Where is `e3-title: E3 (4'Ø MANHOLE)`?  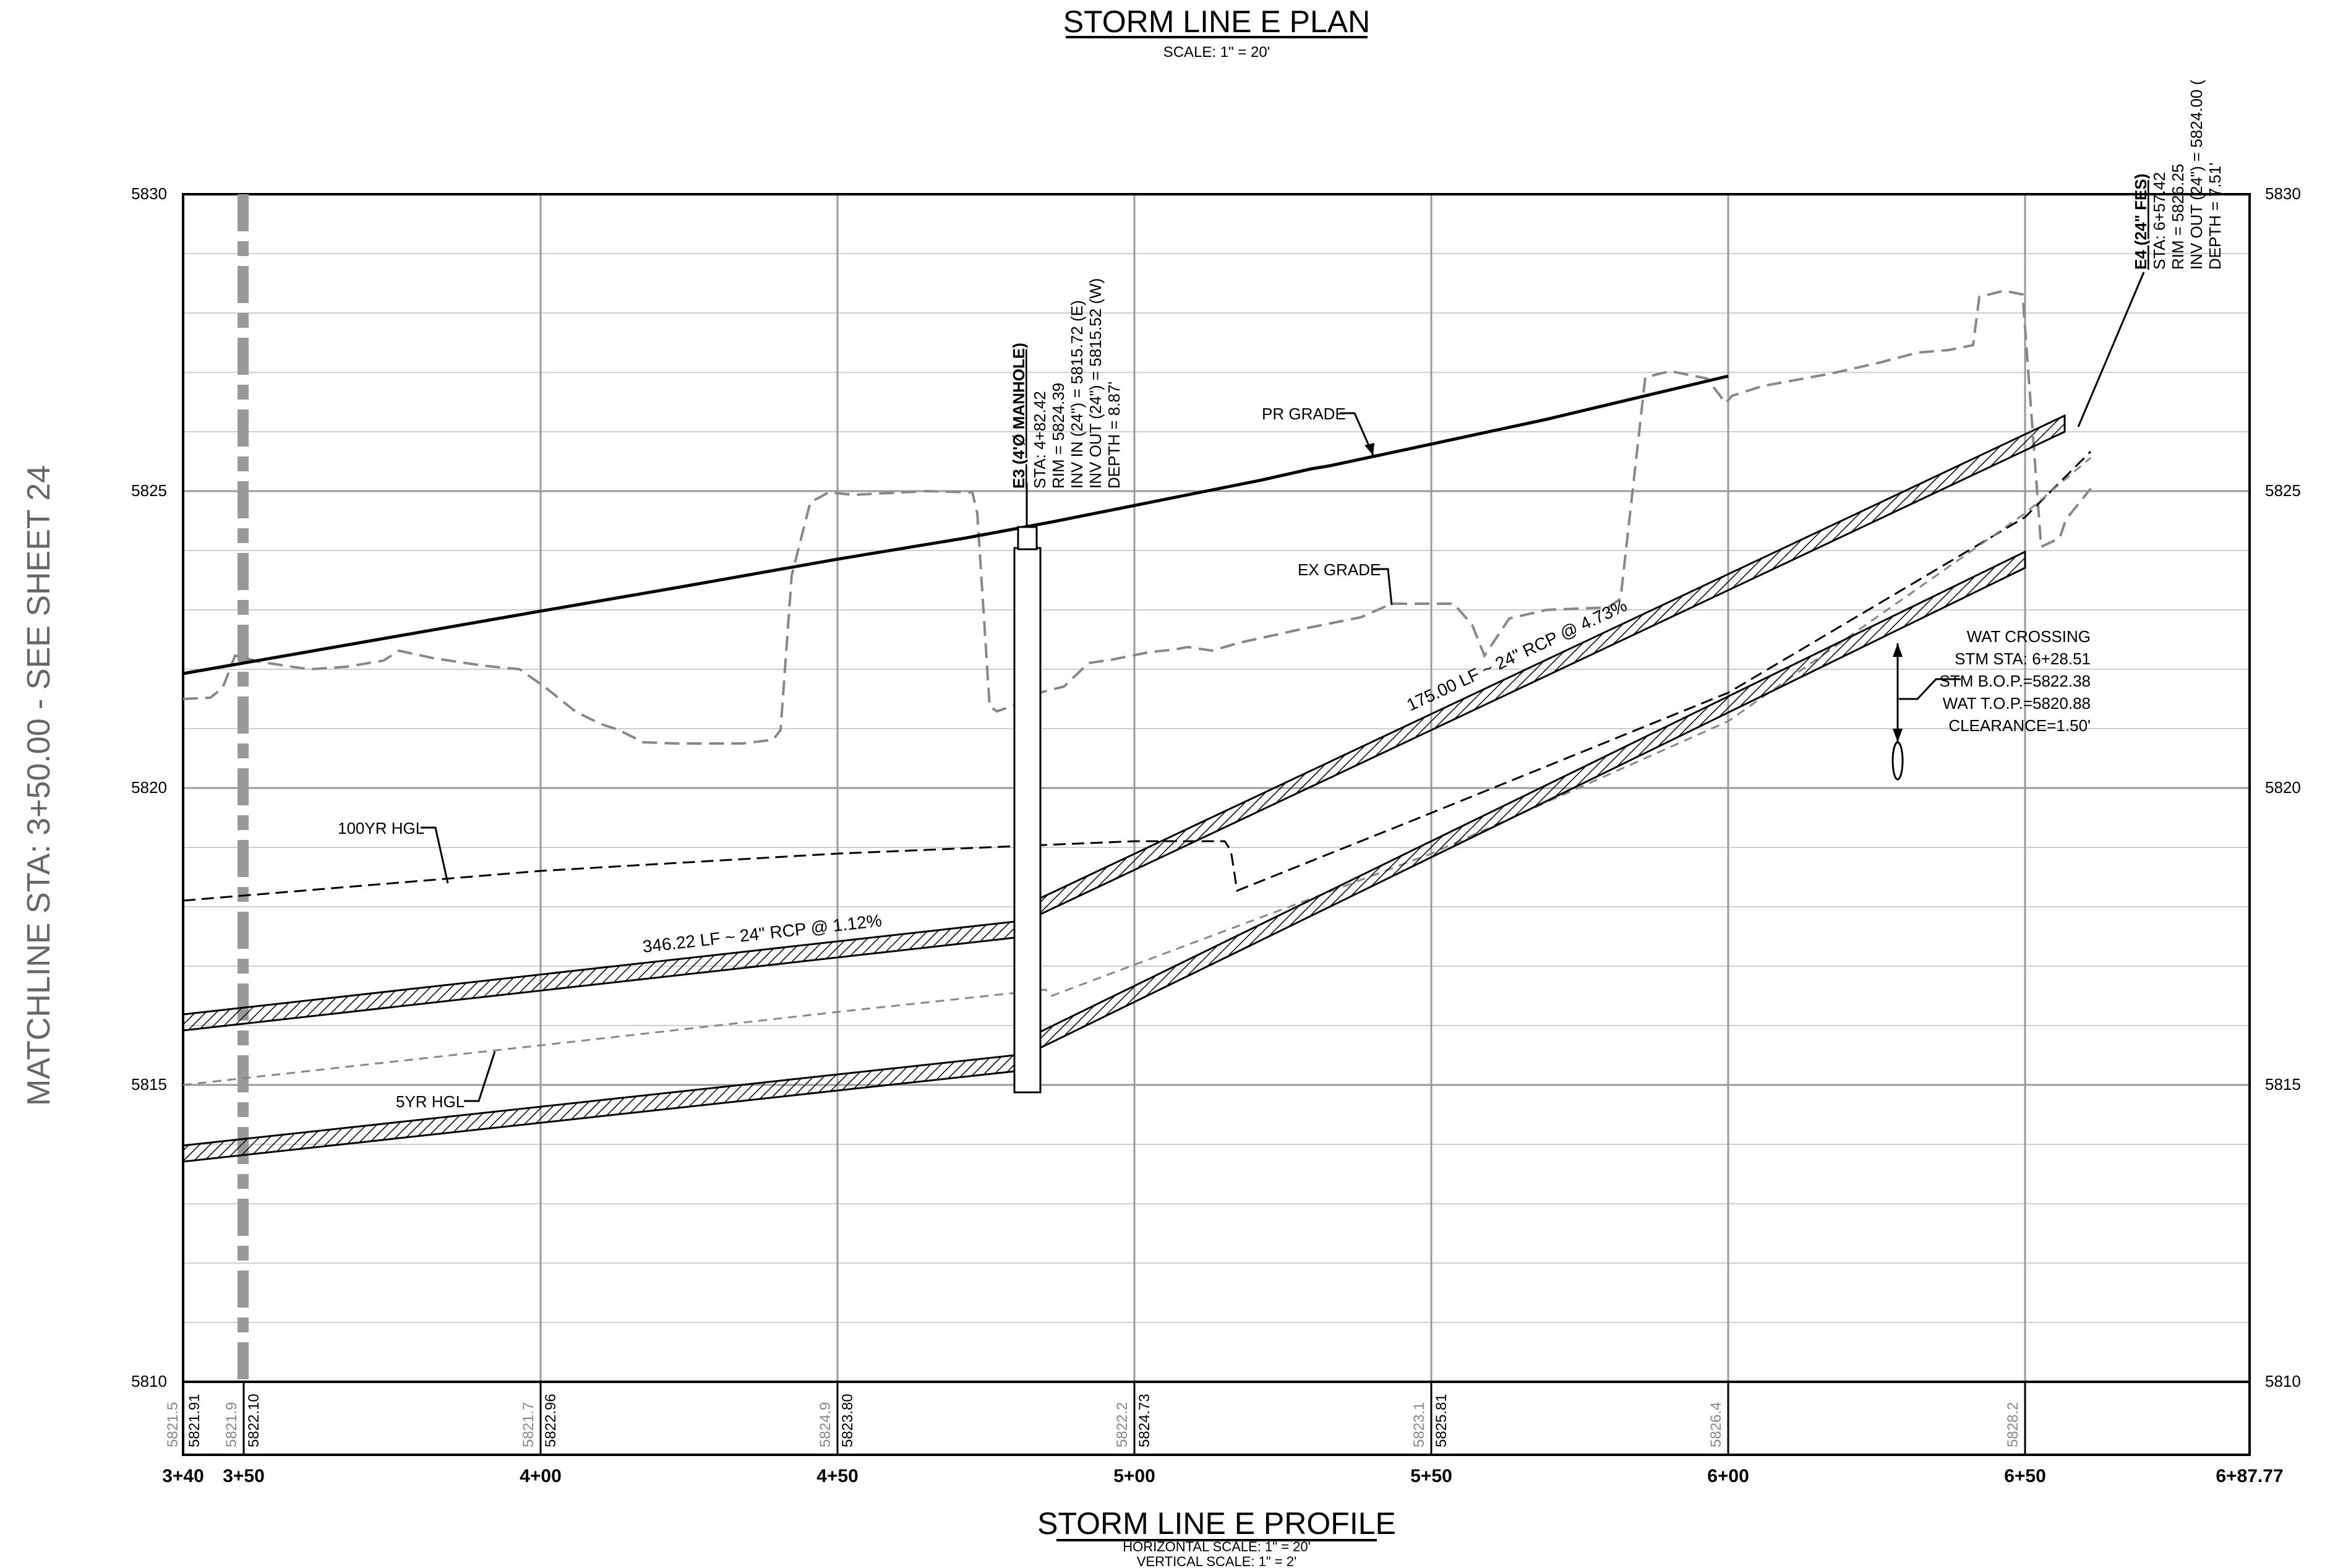 e3-title: E3 (4'Ø MANHOLE) is located at coordinates (1019, 416).